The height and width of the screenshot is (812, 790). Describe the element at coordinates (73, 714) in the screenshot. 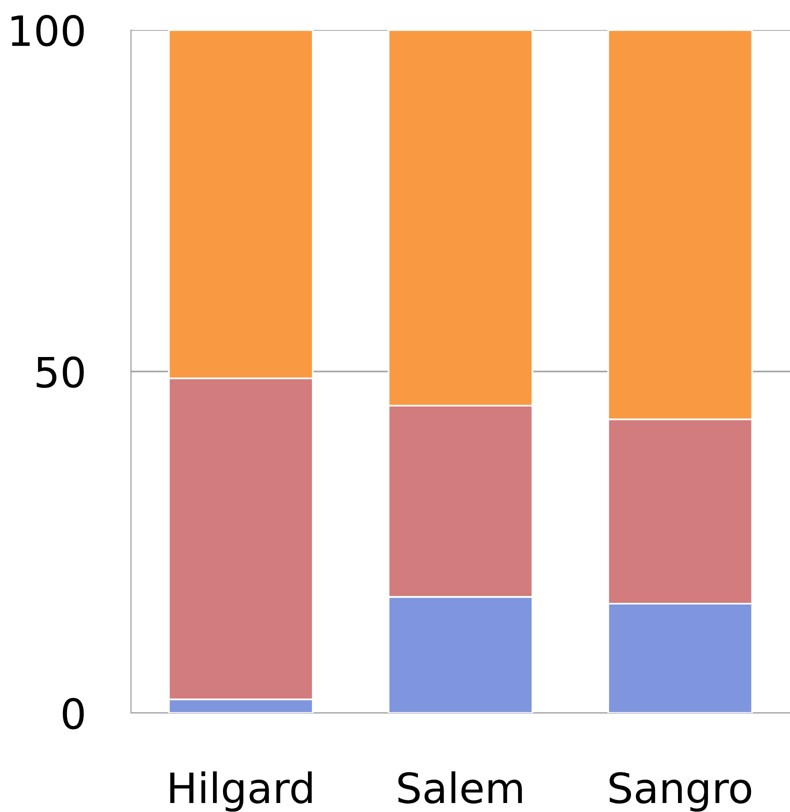

I see `y-tick-label: 0` at that location.